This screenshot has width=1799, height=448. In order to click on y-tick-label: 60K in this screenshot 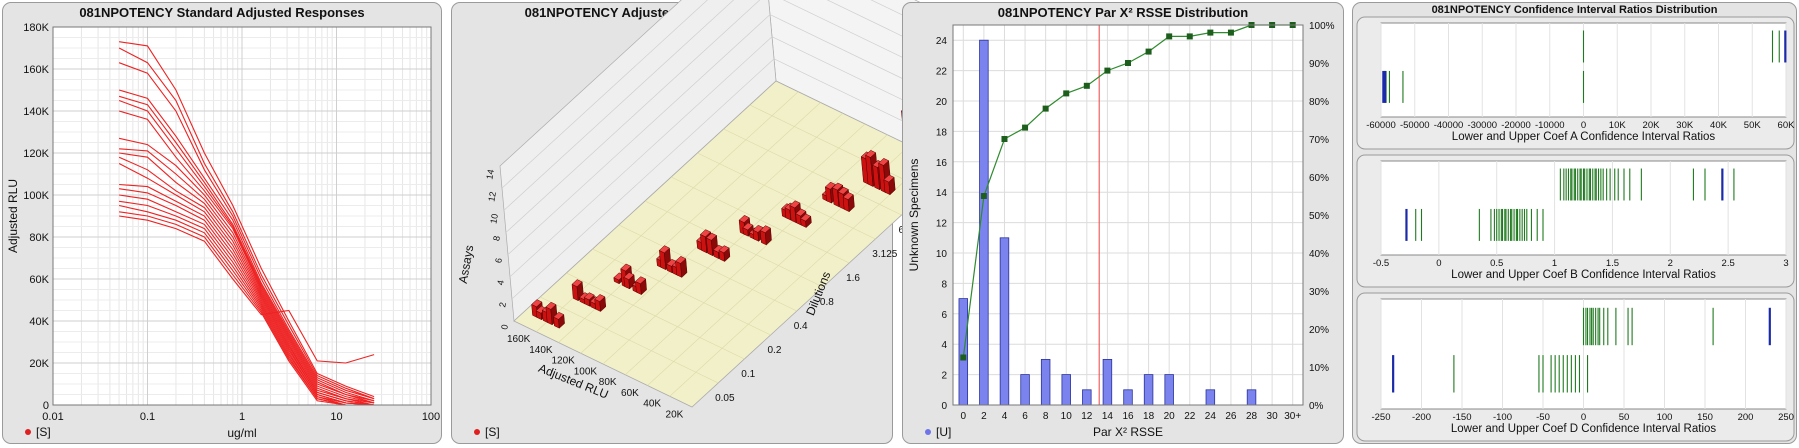, I will do `click(39, 280)`.